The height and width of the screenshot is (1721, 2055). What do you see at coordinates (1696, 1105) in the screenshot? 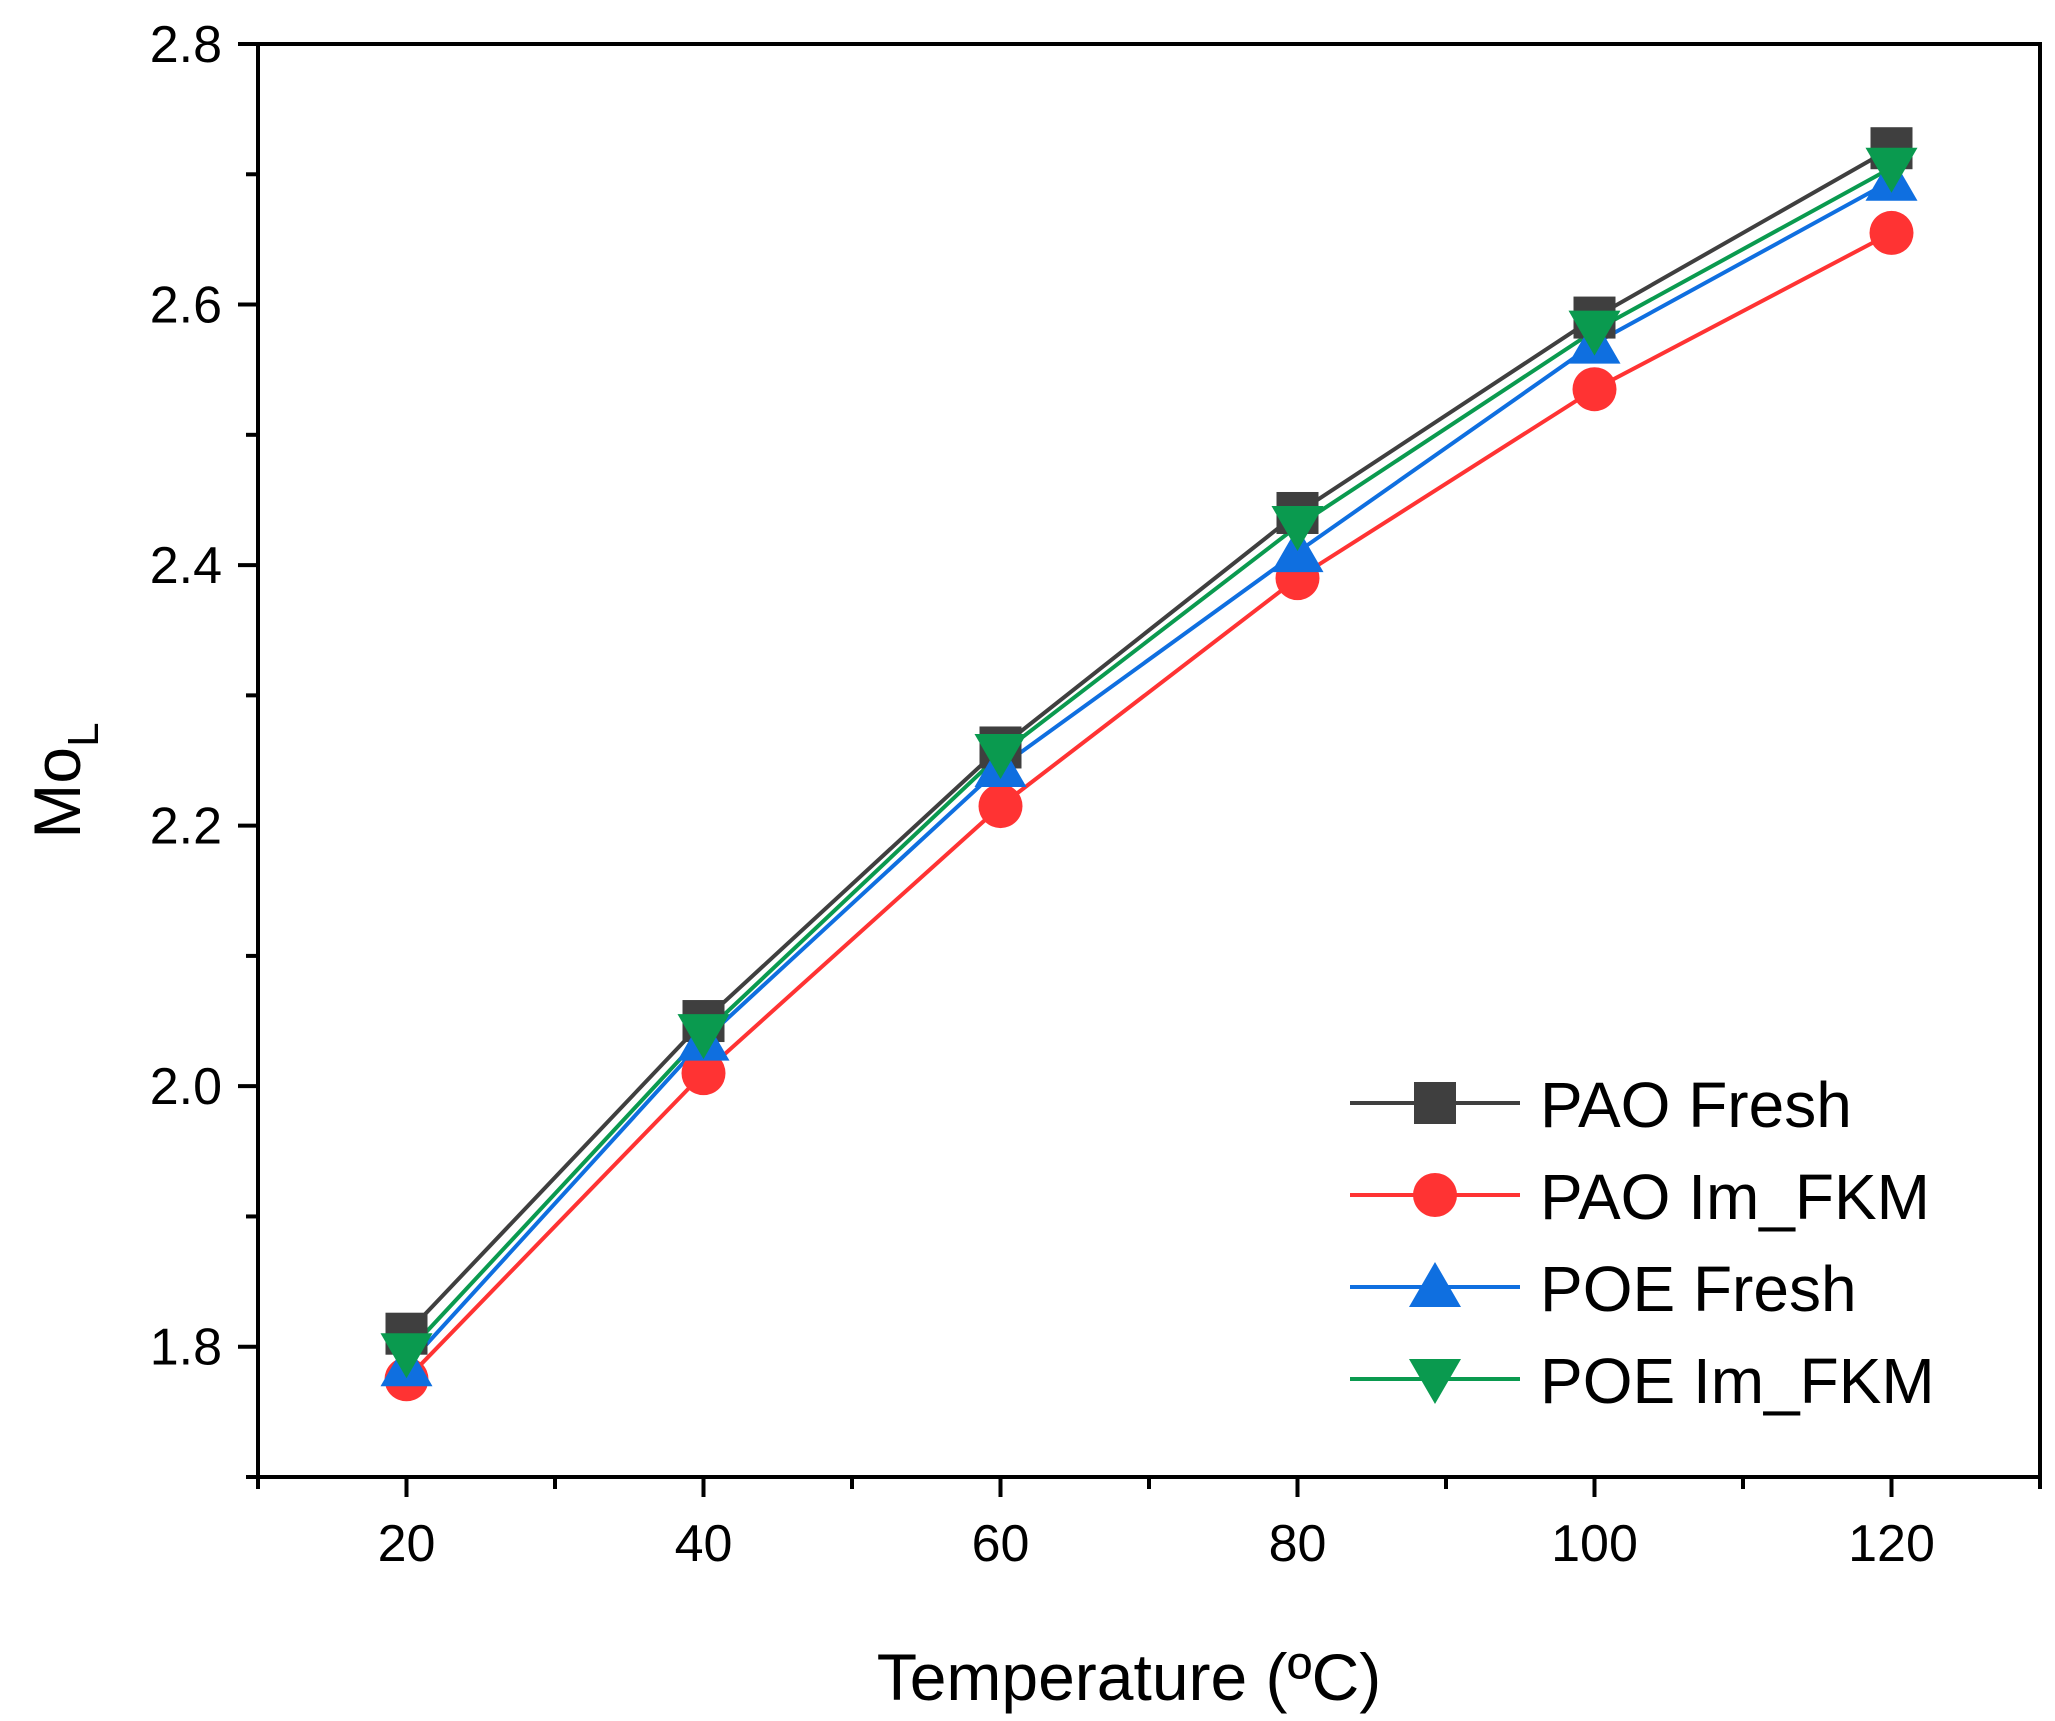
I see `legend-label-1: PAO Fresh` at bounding box center [1696, 1105].